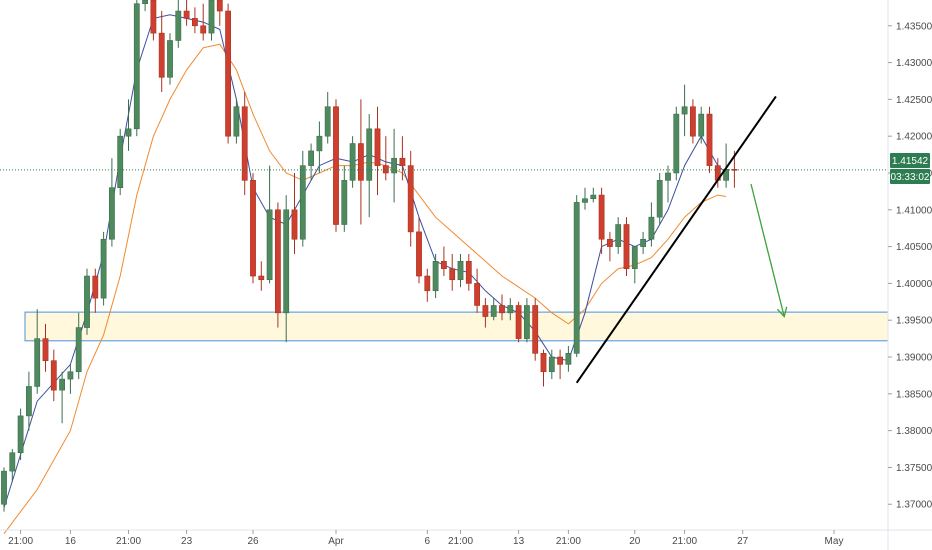 The height and width of the screenshot is (550, 932). Describe the element at coordinates (769, 250) in the screenshot. I see `projection-arrow` at that location.